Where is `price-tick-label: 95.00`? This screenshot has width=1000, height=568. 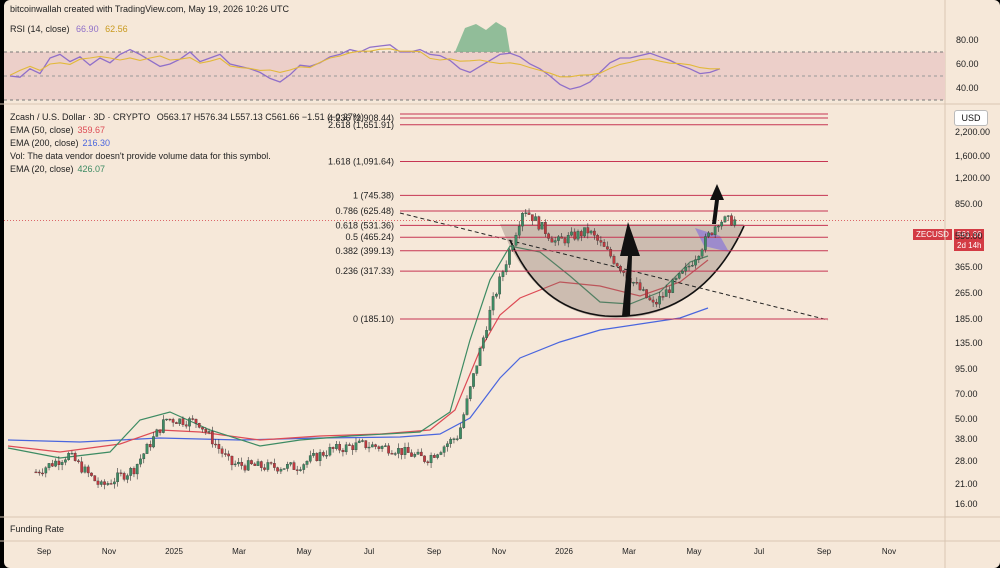 price-tick-label: 95.00 is located at coordinates (966, 369).